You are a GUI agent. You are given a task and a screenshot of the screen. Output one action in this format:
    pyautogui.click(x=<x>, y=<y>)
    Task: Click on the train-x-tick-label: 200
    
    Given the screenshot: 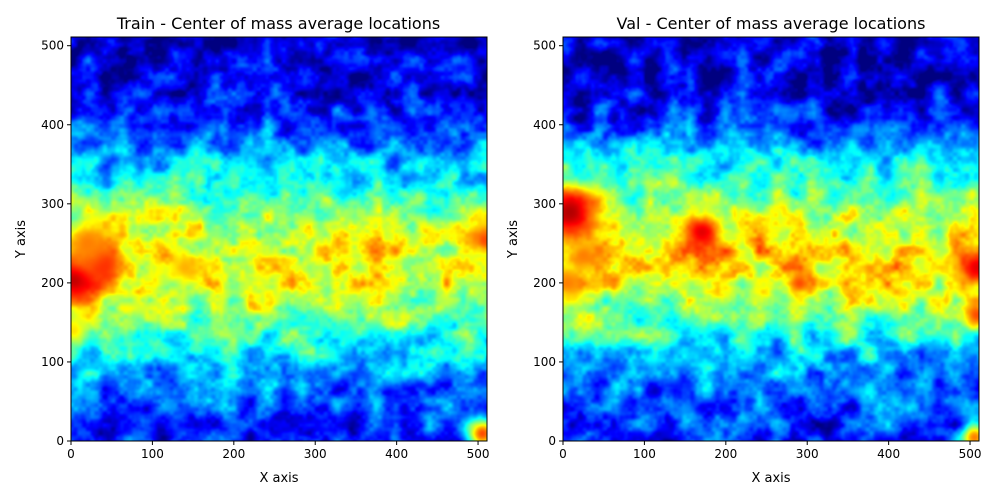 What is the action you would take?
    pyautogui.click(x=233, y=454)
    